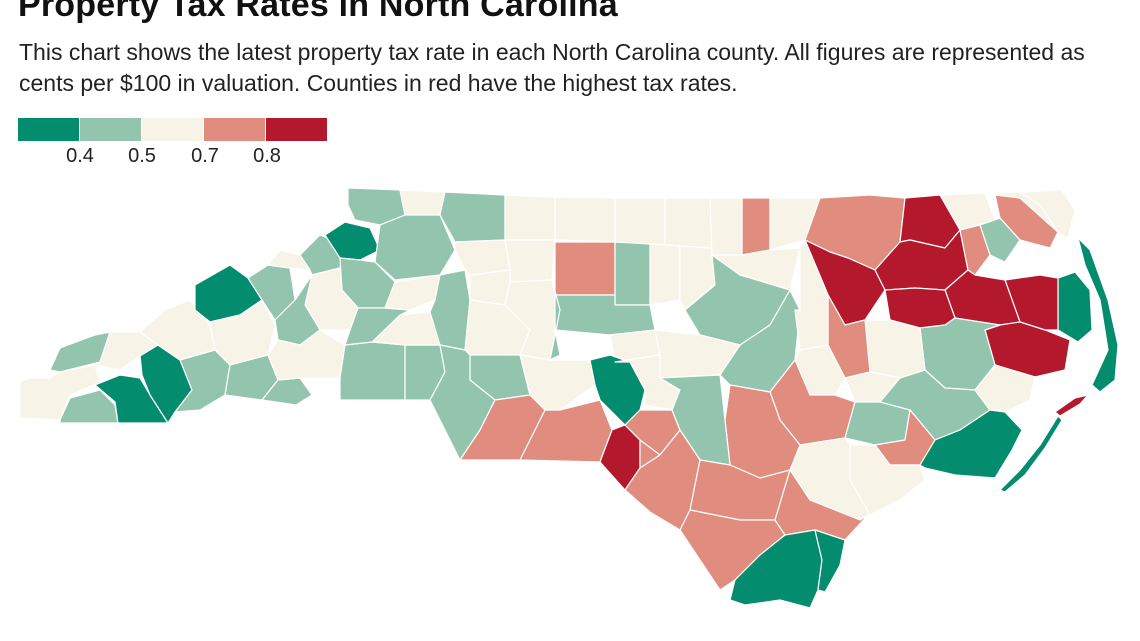 Image resolution: width=1140 pixels, height=641 pixels. What do you see at coordinates (1098, 315) in the screenshot?
I see `outer-banks-north` at bounding box center [1098, 315].